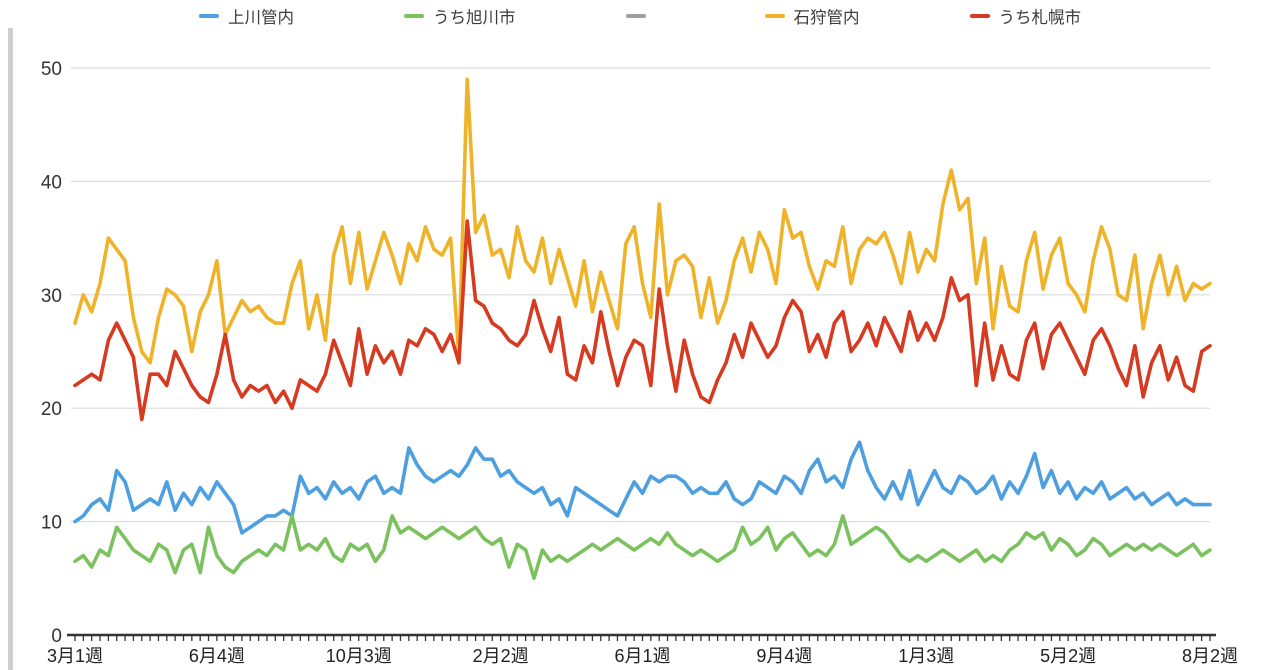 This screenshot has height=670, width=1280. I want to click on y-axis-tick-label: 20, so click(51, 409).